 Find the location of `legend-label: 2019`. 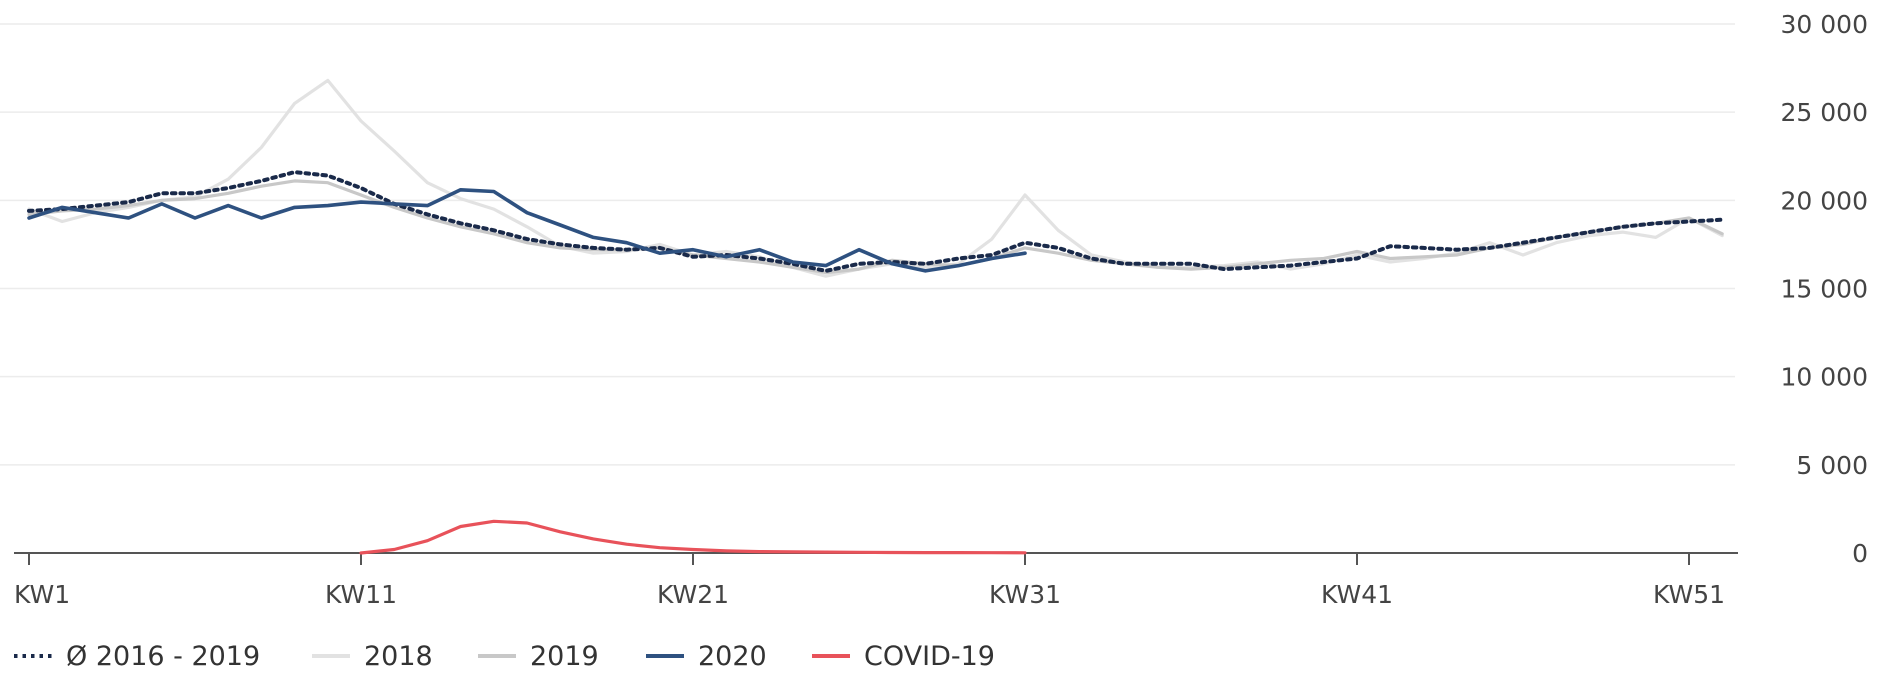

legend-label: 2019 is located at coordinates (564, 656).